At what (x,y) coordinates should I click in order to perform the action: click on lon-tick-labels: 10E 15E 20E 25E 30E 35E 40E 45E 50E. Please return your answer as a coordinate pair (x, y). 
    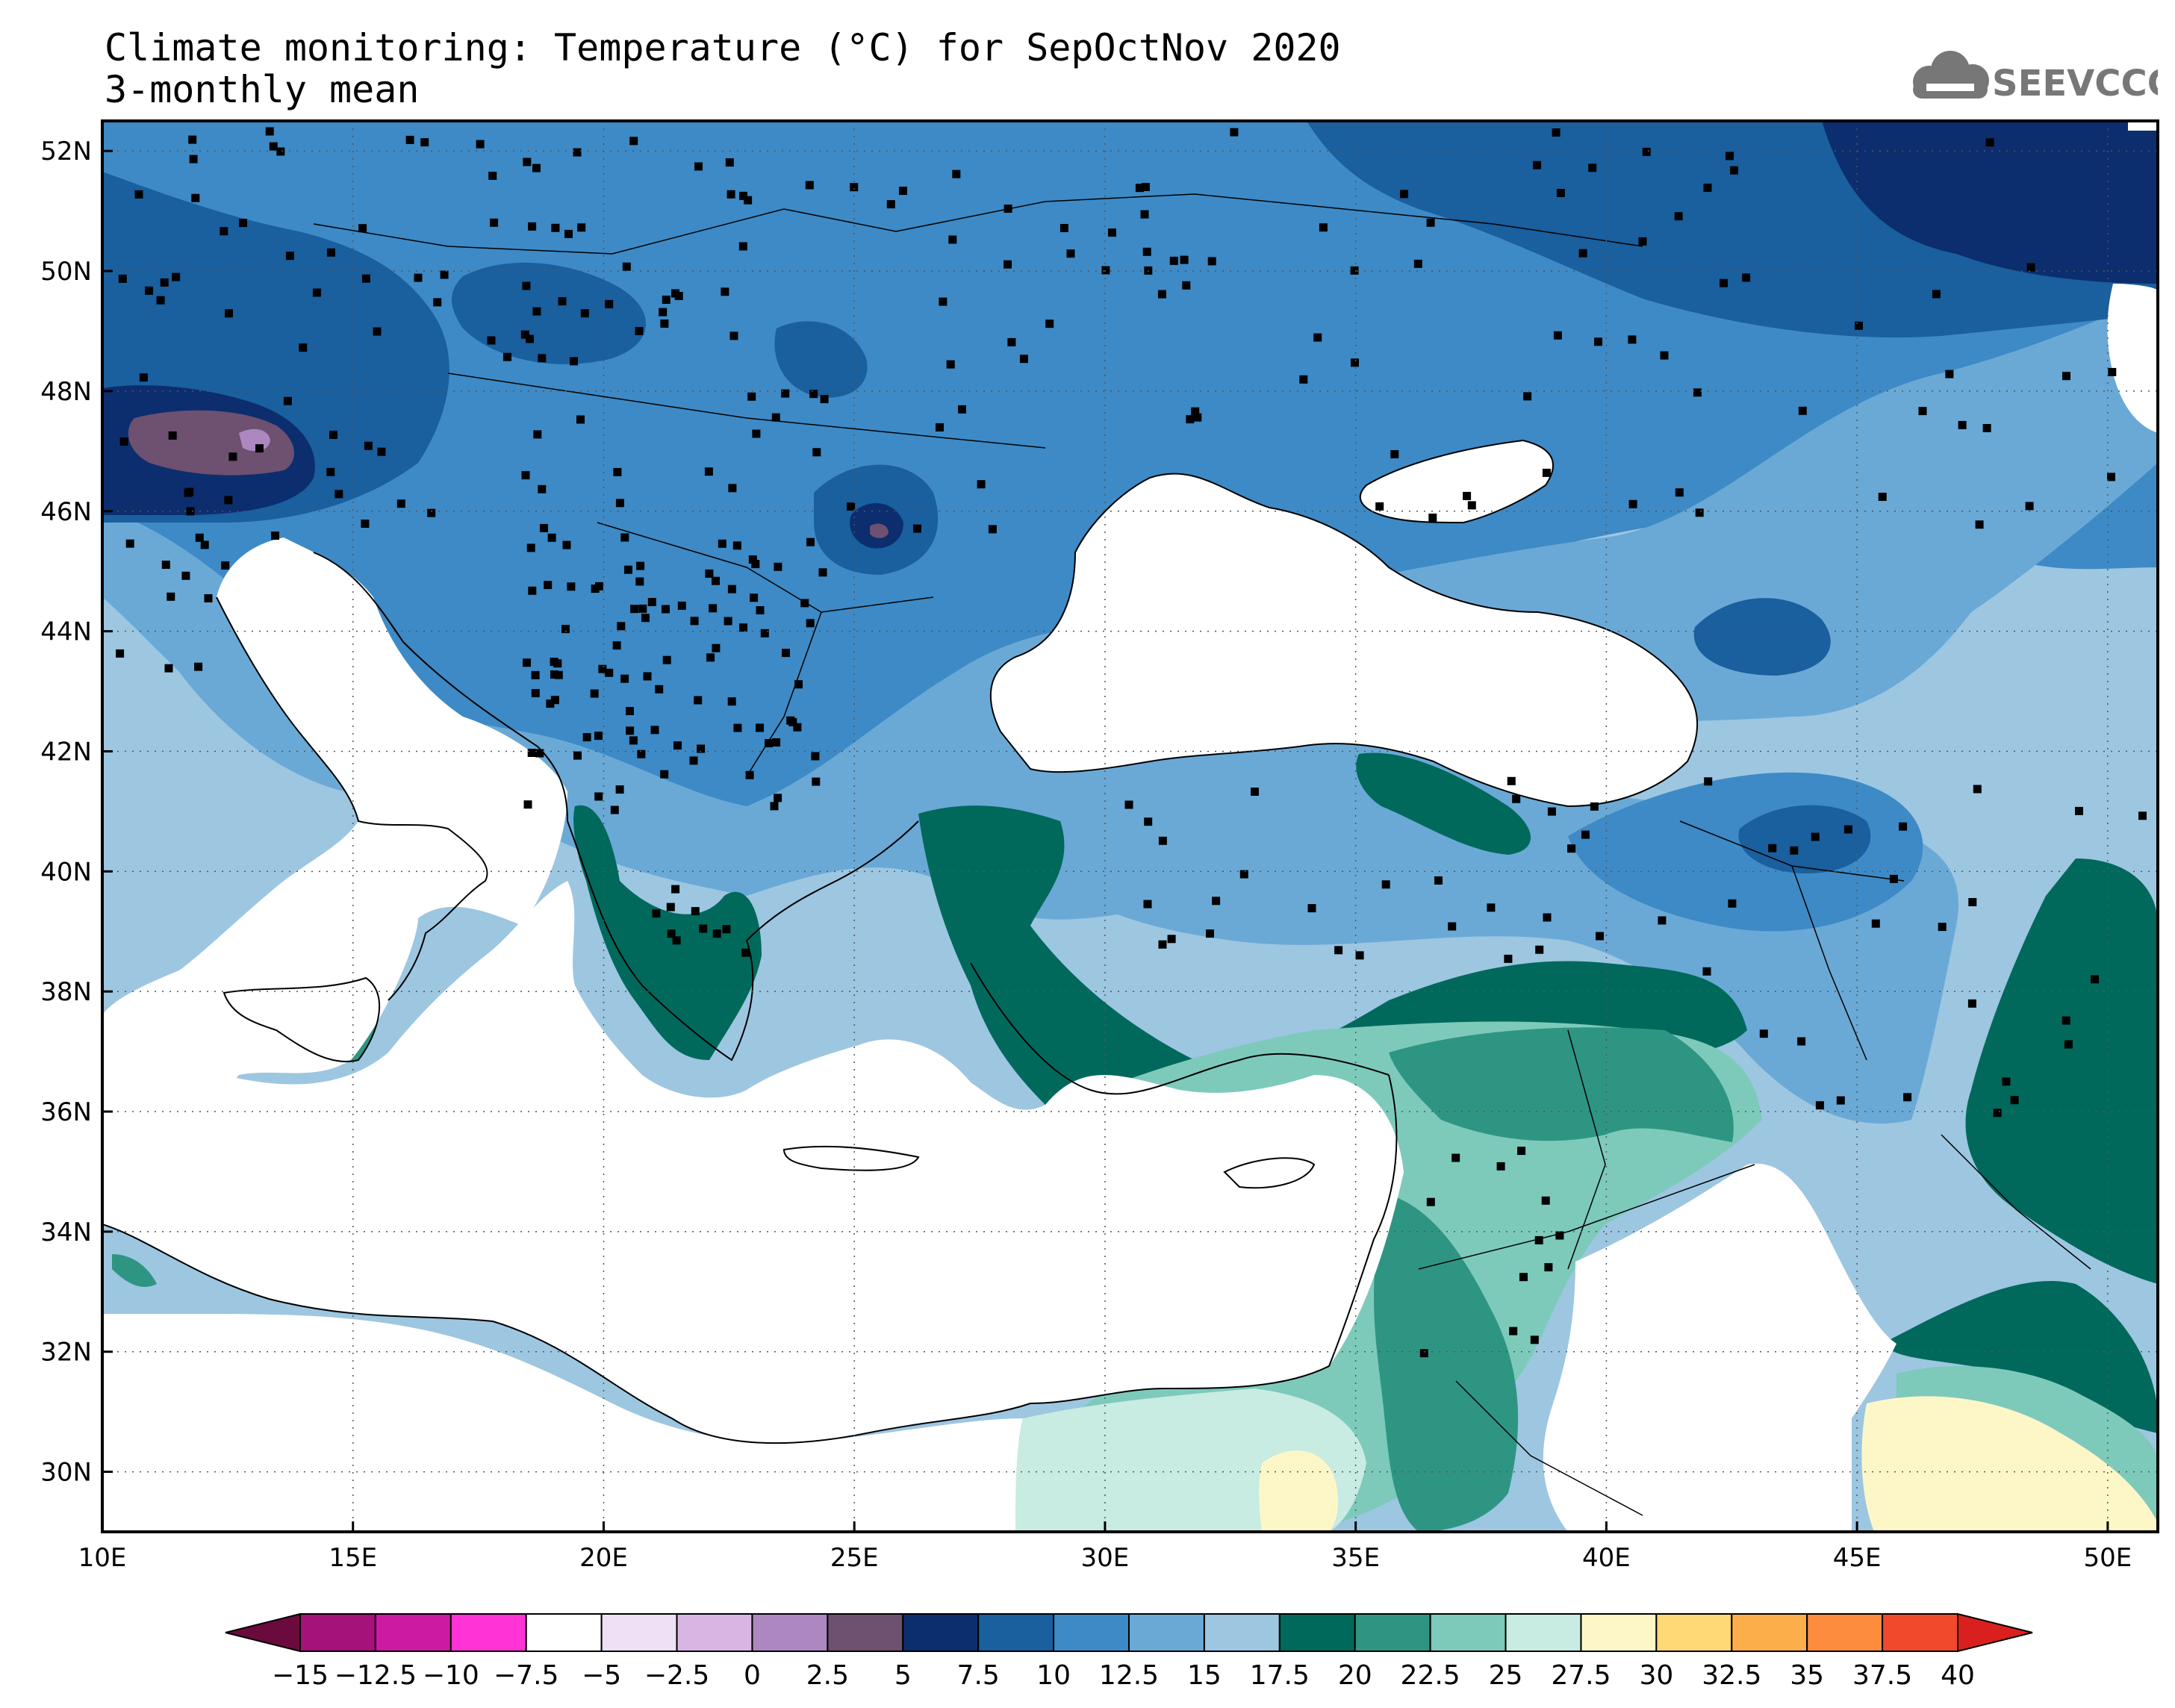
    Looking at the image, I should click on (1105, 1547).